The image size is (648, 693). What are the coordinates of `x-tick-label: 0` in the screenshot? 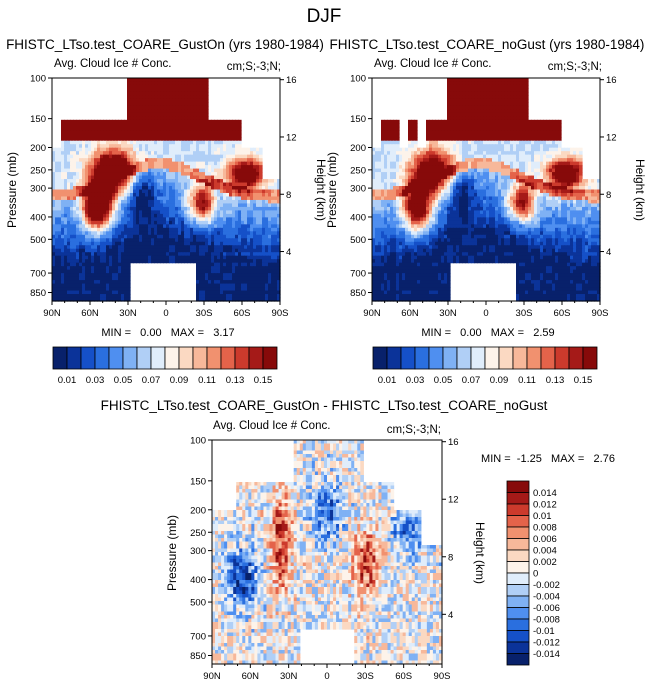 It's located at (165, 313).